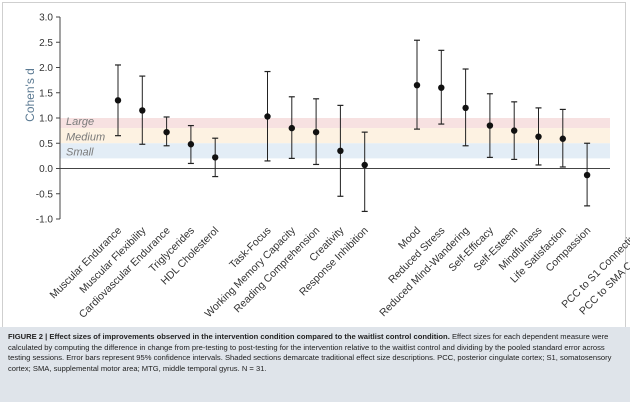  What do you see at coordinates (46, 43) in the screenshot?
I see `y-tick-label: 2.5` at bounding box center [46, 43].